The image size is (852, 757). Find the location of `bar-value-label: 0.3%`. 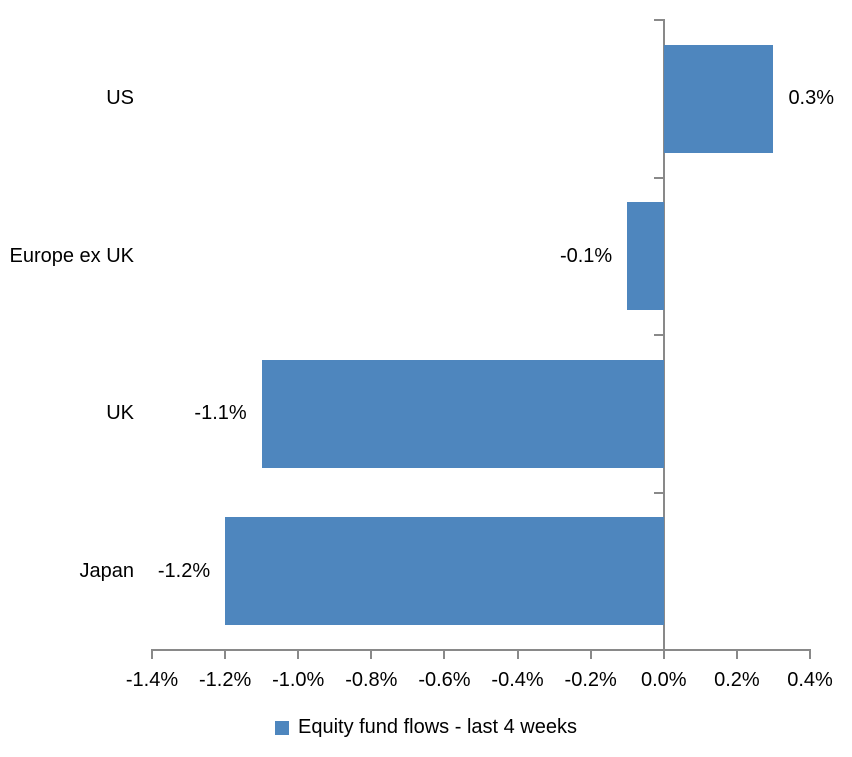

bar-value-label: 0.3% is located at coordinates (811, 98).